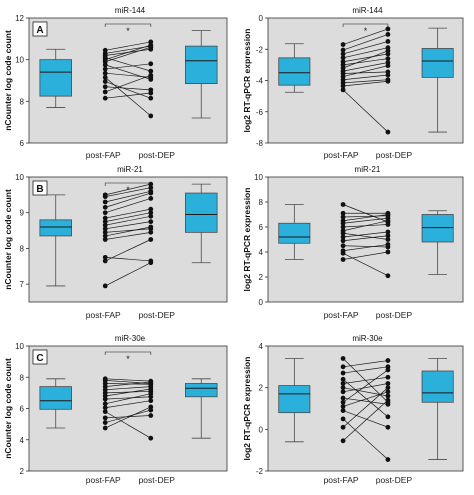 The width and height of the screenshot is (474, 495). I want to click on panel-letter: A, so click(39, 30).